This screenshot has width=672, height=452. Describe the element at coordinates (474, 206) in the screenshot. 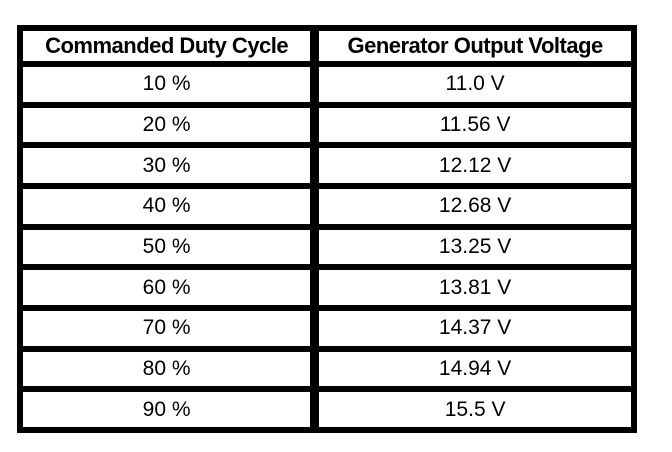

I see `voltage-cell: 12.68 V` at that location.